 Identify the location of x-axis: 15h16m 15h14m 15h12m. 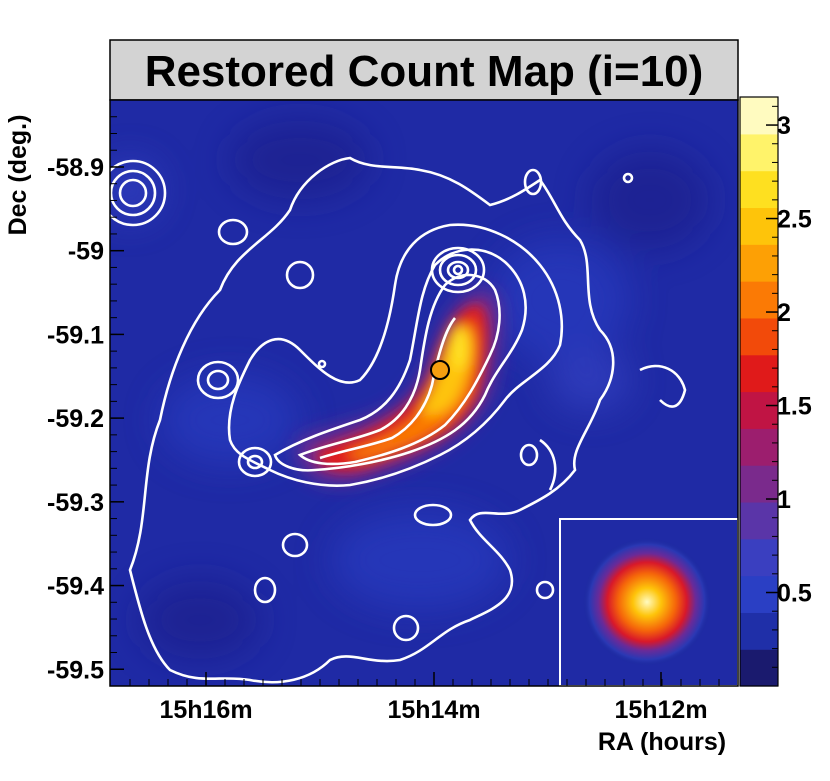
(424, 698).